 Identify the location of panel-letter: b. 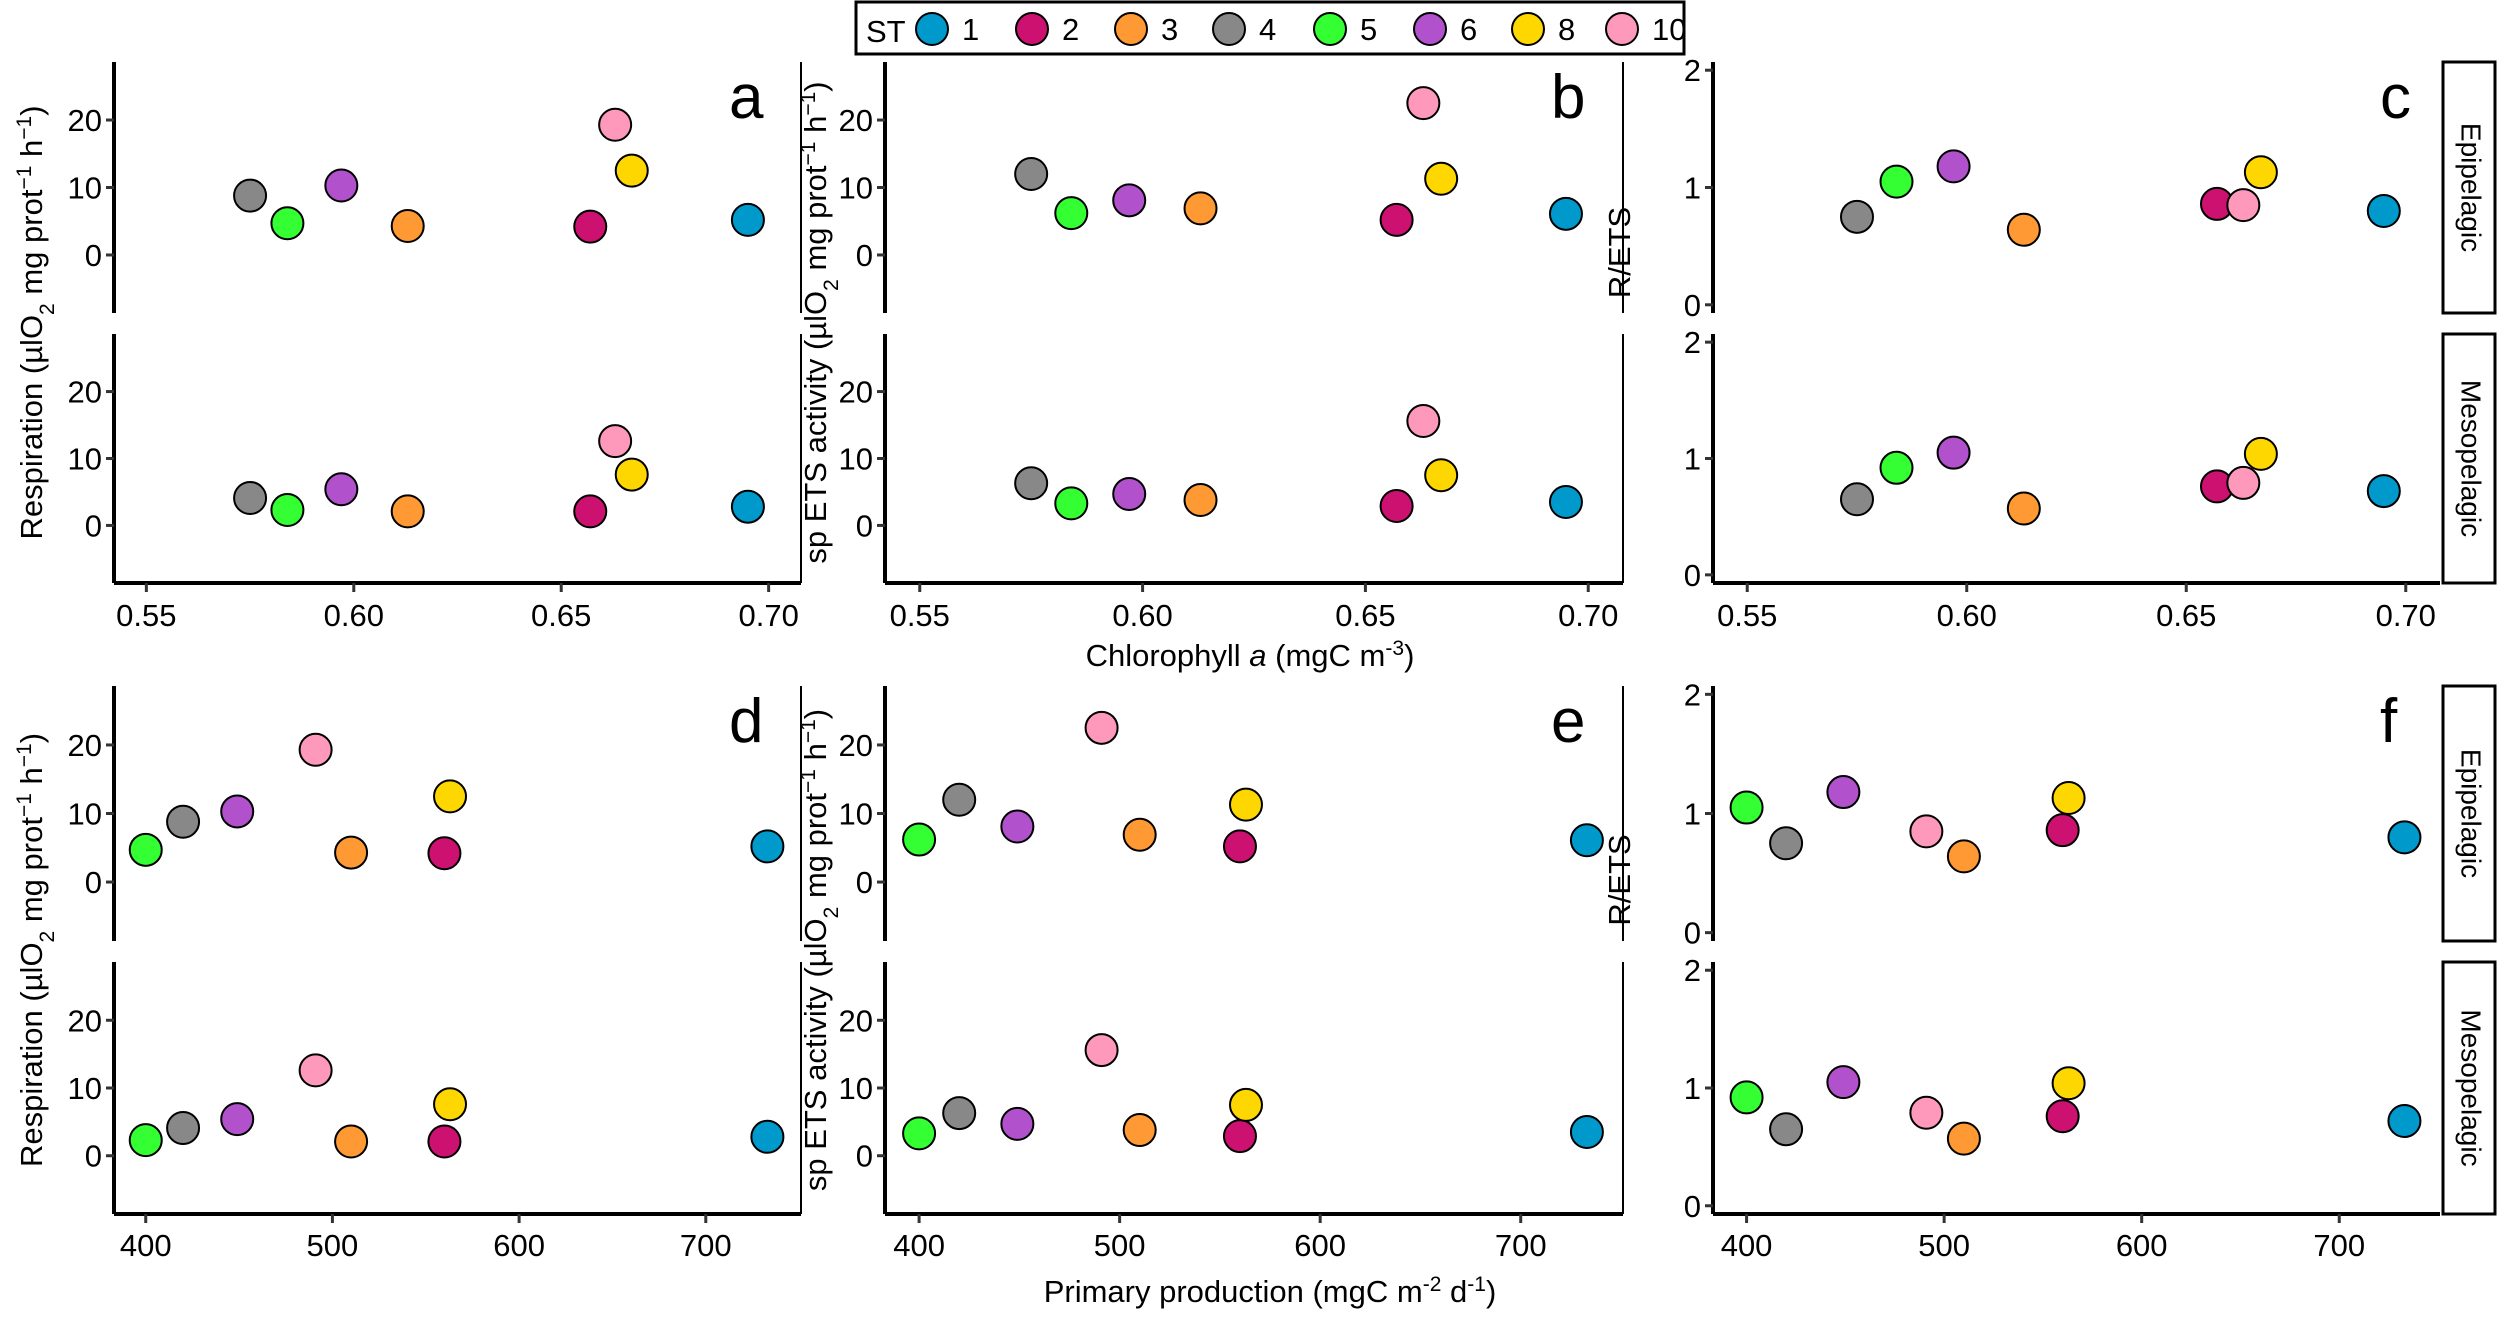
(1568, 97).